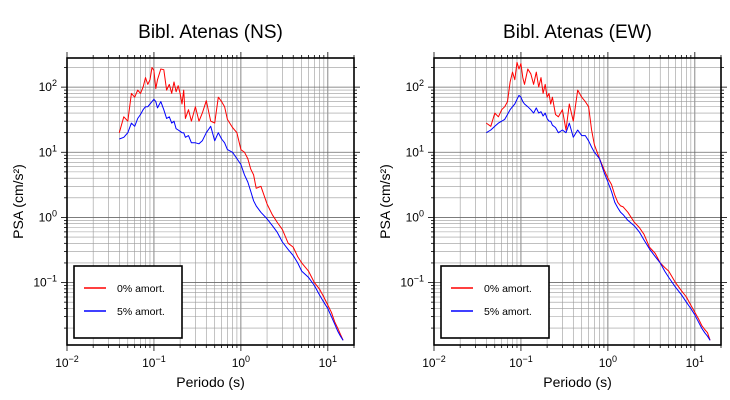  What do you see at coordinates (210, 32) in the screenshot?
I see `chart-title: Bibl. Atenas (NS)` at bounding box center [210, 32].